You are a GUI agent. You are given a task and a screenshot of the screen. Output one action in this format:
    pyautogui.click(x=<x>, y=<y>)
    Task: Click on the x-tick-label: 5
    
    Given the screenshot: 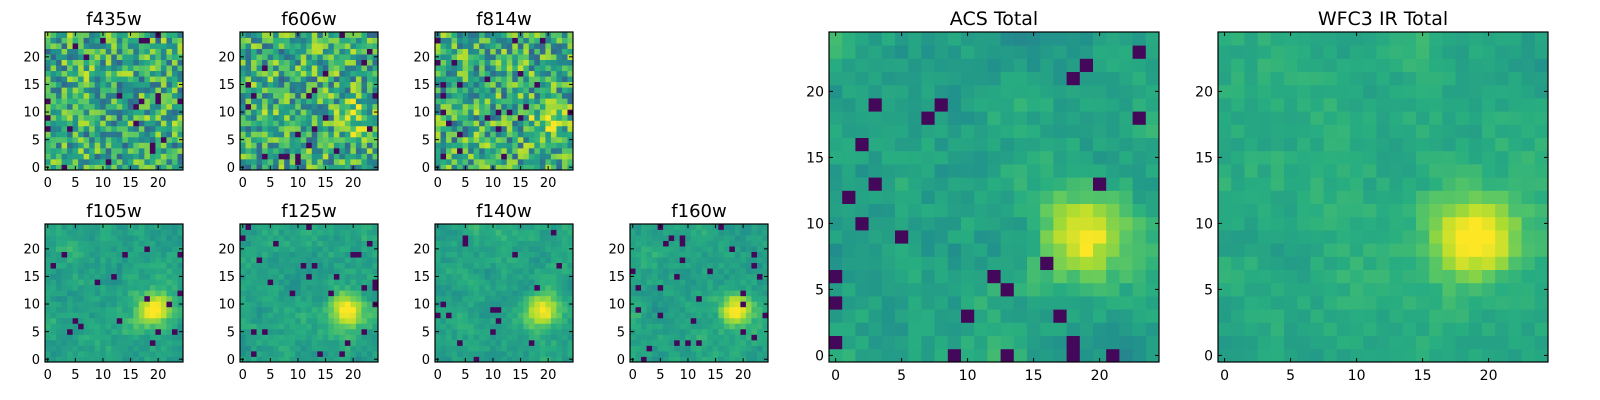 What is the action you would take?
    pyautogui.click(x=75, y=183)
    